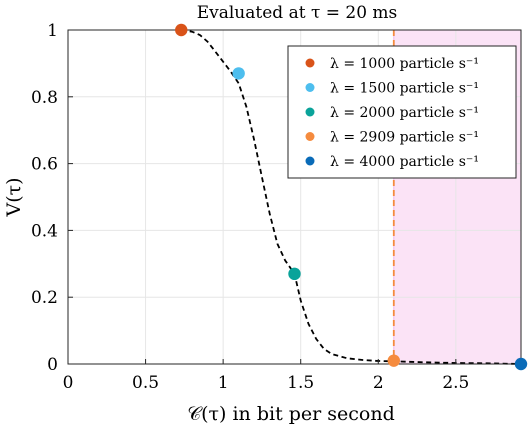 This screenshot has width=528, height=429. I want to click on x-tick-label: 1, so click(223, 383).